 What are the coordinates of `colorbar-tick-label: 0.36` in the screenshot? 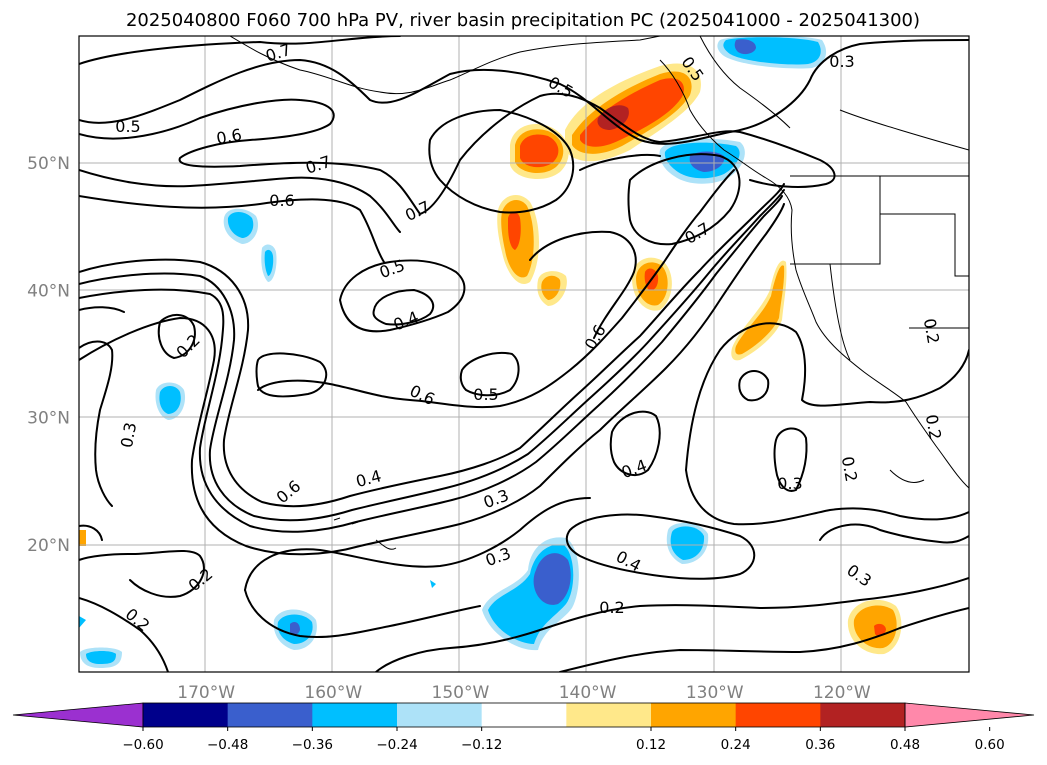 It's located at (820, 745).